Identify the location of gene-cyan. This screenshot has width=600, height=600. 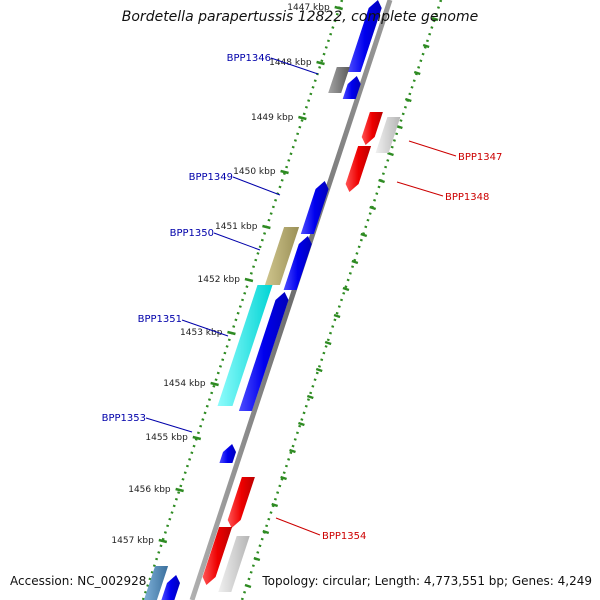
(245, 345).